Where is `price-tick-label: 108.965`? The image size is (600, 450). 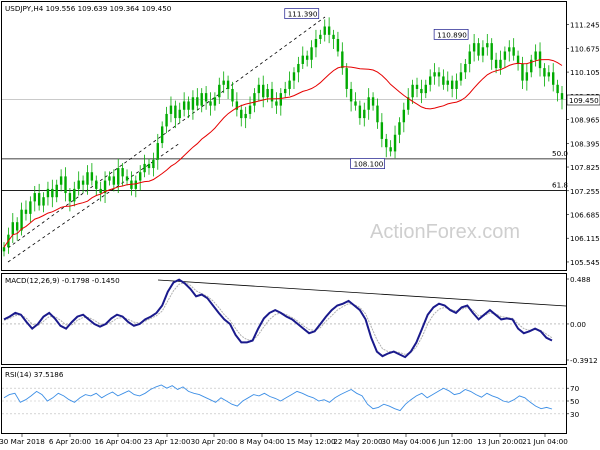
price-tick-label: 108.965 is located at coordinates (585, 120).